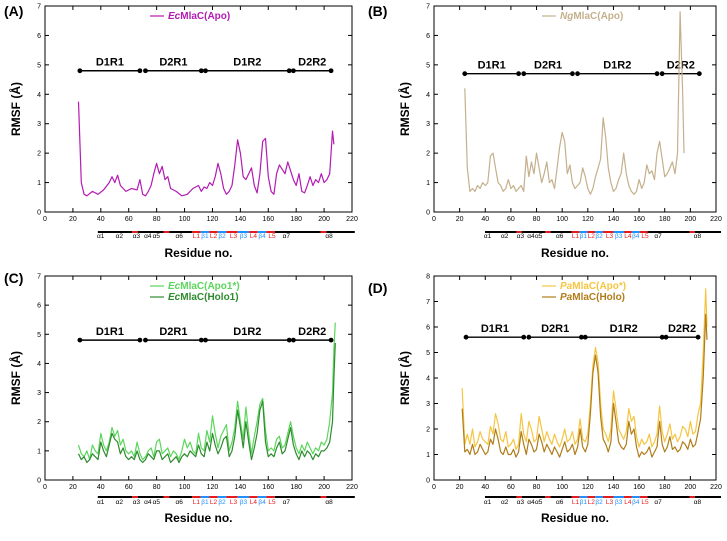 The image size is (727, 541). I want to click on y-tick-label: 8, so click(428, 277).